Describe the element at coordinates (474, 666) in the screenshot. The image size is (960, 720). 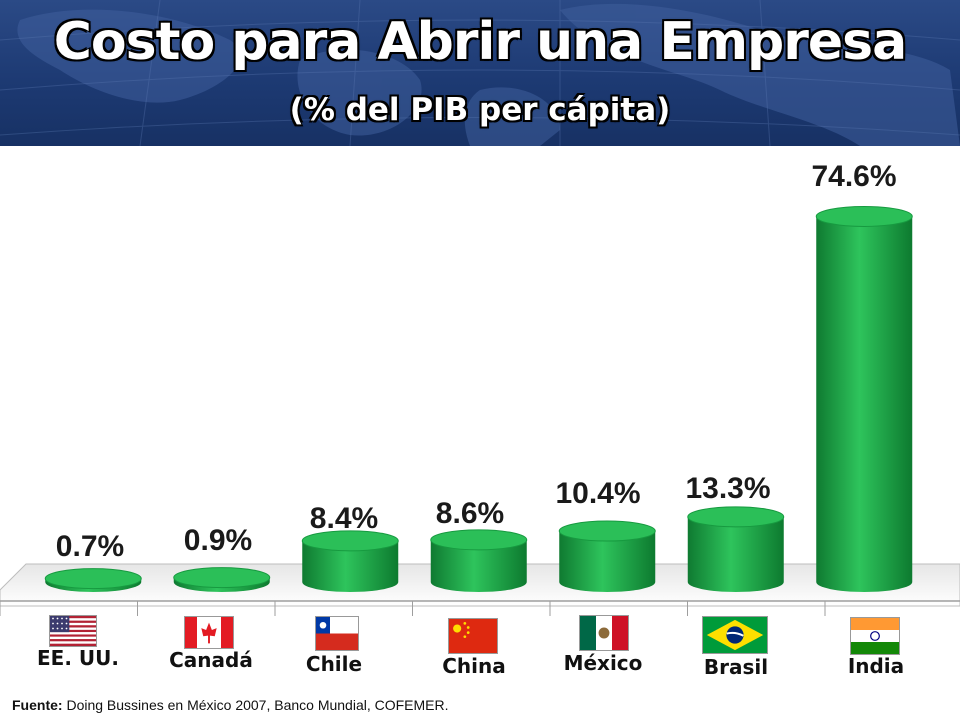
I see `category-label: China` at that location.